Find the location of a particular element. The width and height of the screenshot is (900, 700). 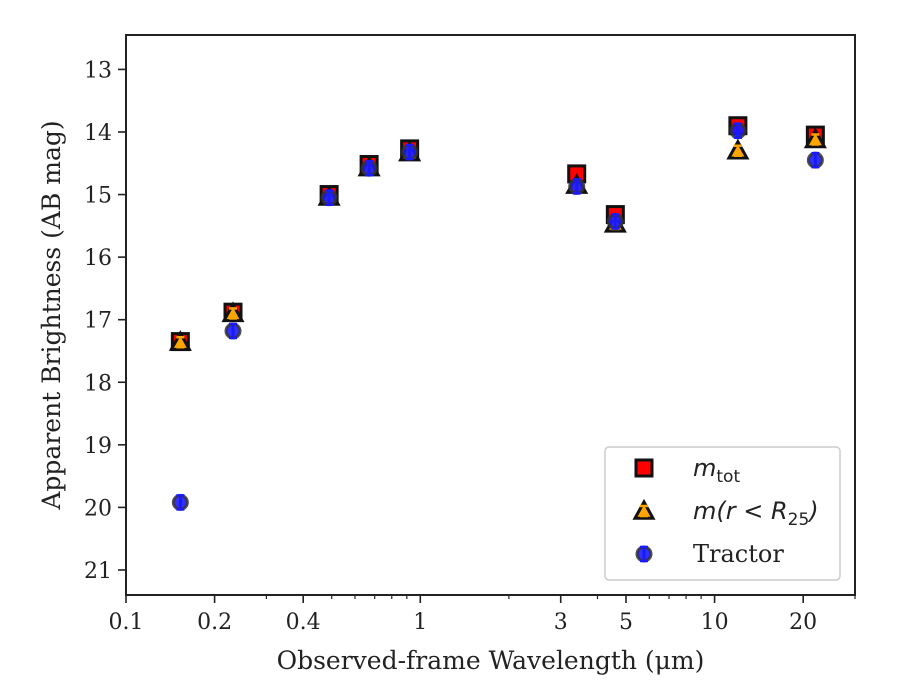

x-tick-label: 0.1 is located at coordinates (126, 622).